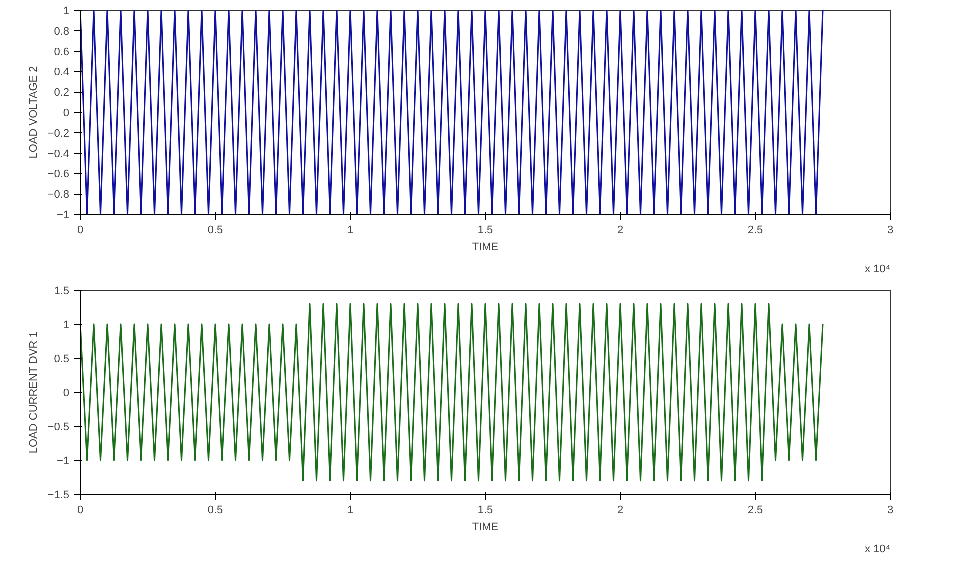  What do you see at coordinates (62, 32) in the screenshot?
I see `y-tick-label: 0.8` at bounding box center [62, 32].